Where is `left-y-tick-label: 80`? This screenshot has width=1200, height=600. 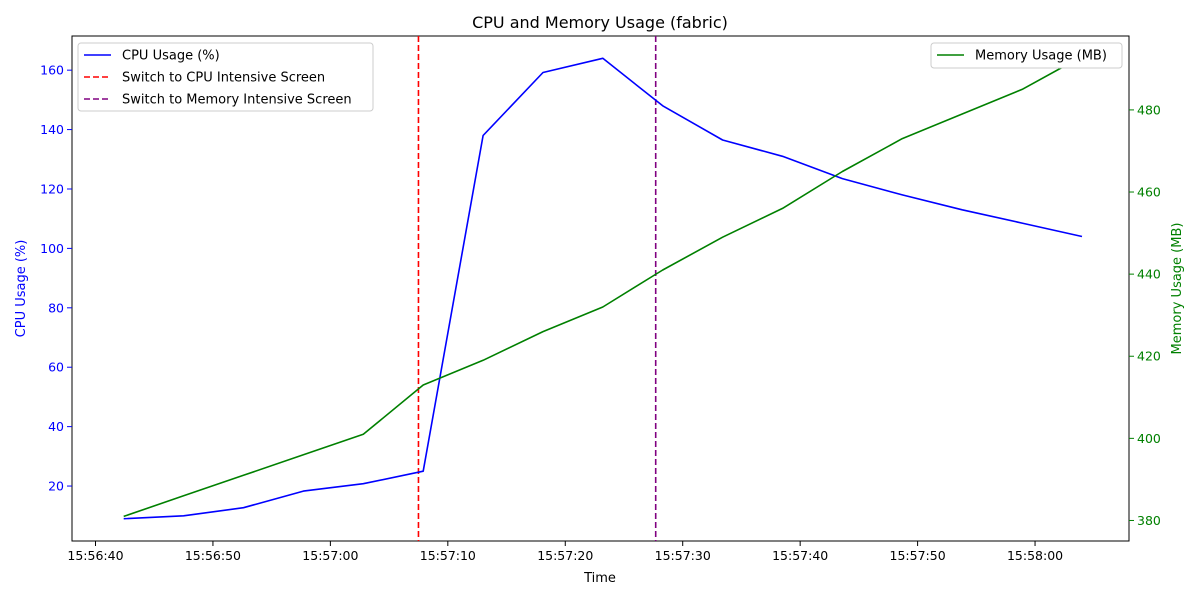
left-y-tick-label: 80 is located at coordinates (56, 307).